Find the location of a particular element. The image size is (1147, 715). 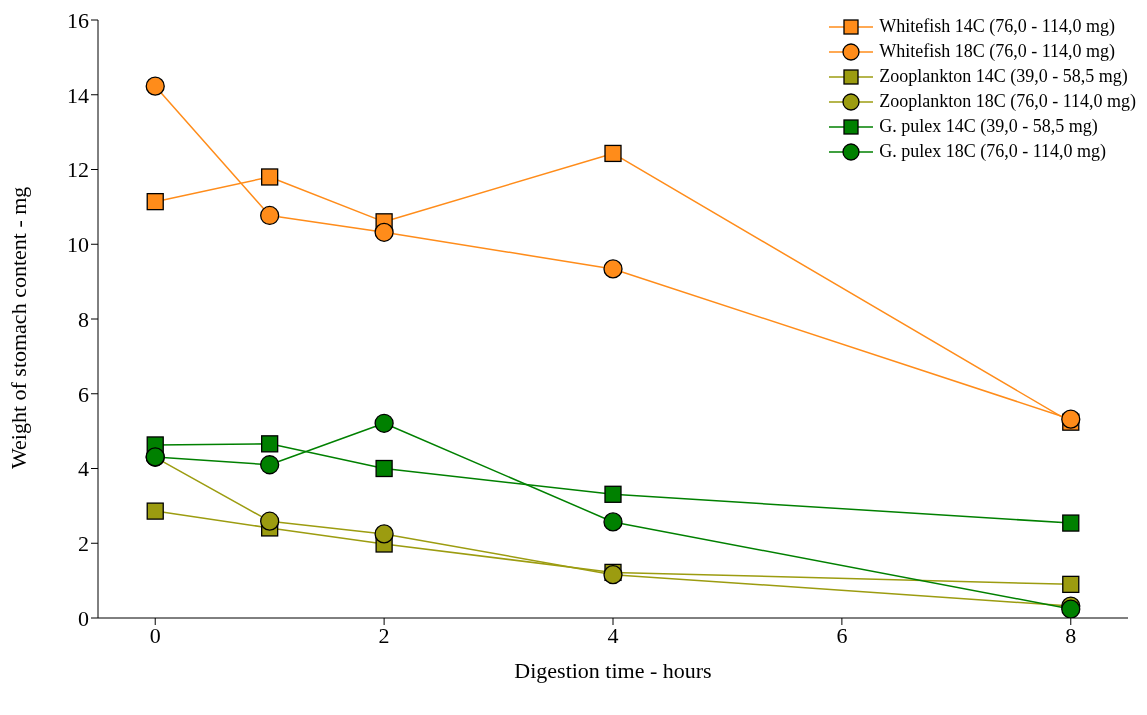

y-tick-label: 14 is located at coordinates (78, 95).